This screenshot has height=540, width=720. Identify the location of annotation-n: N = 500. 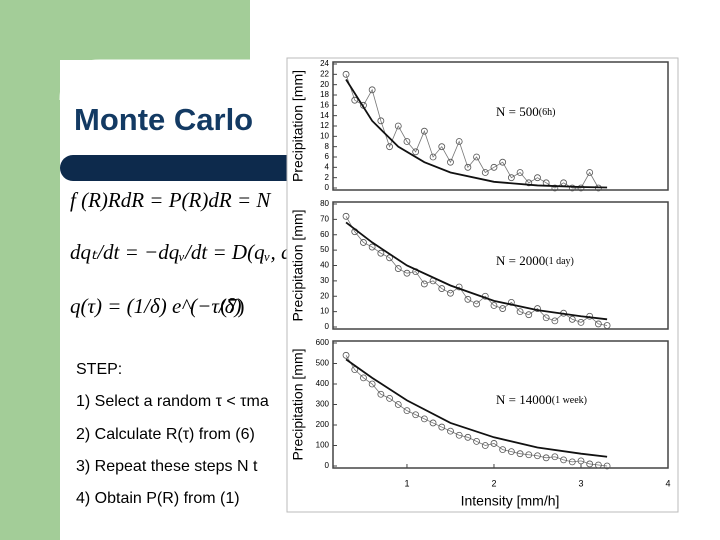
(517, 111).